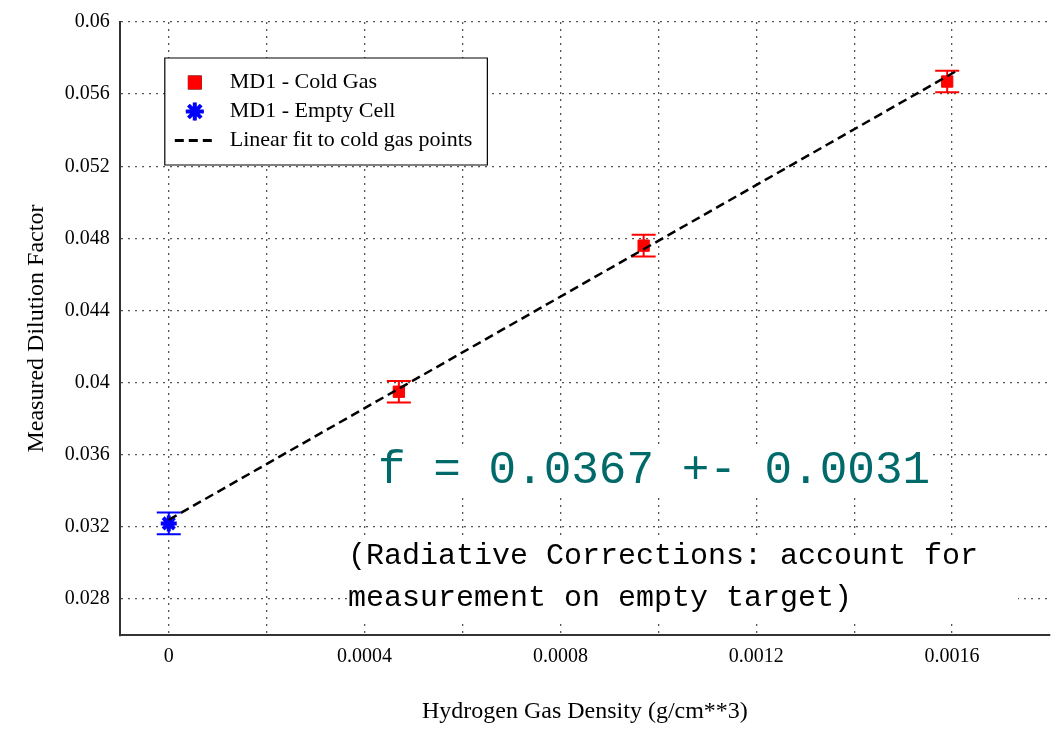  What do you see at coordinates (303, 81) in the screenshot?
I see `legend-label: MD1 - Cold Gas` at bounding box center [303, 81].